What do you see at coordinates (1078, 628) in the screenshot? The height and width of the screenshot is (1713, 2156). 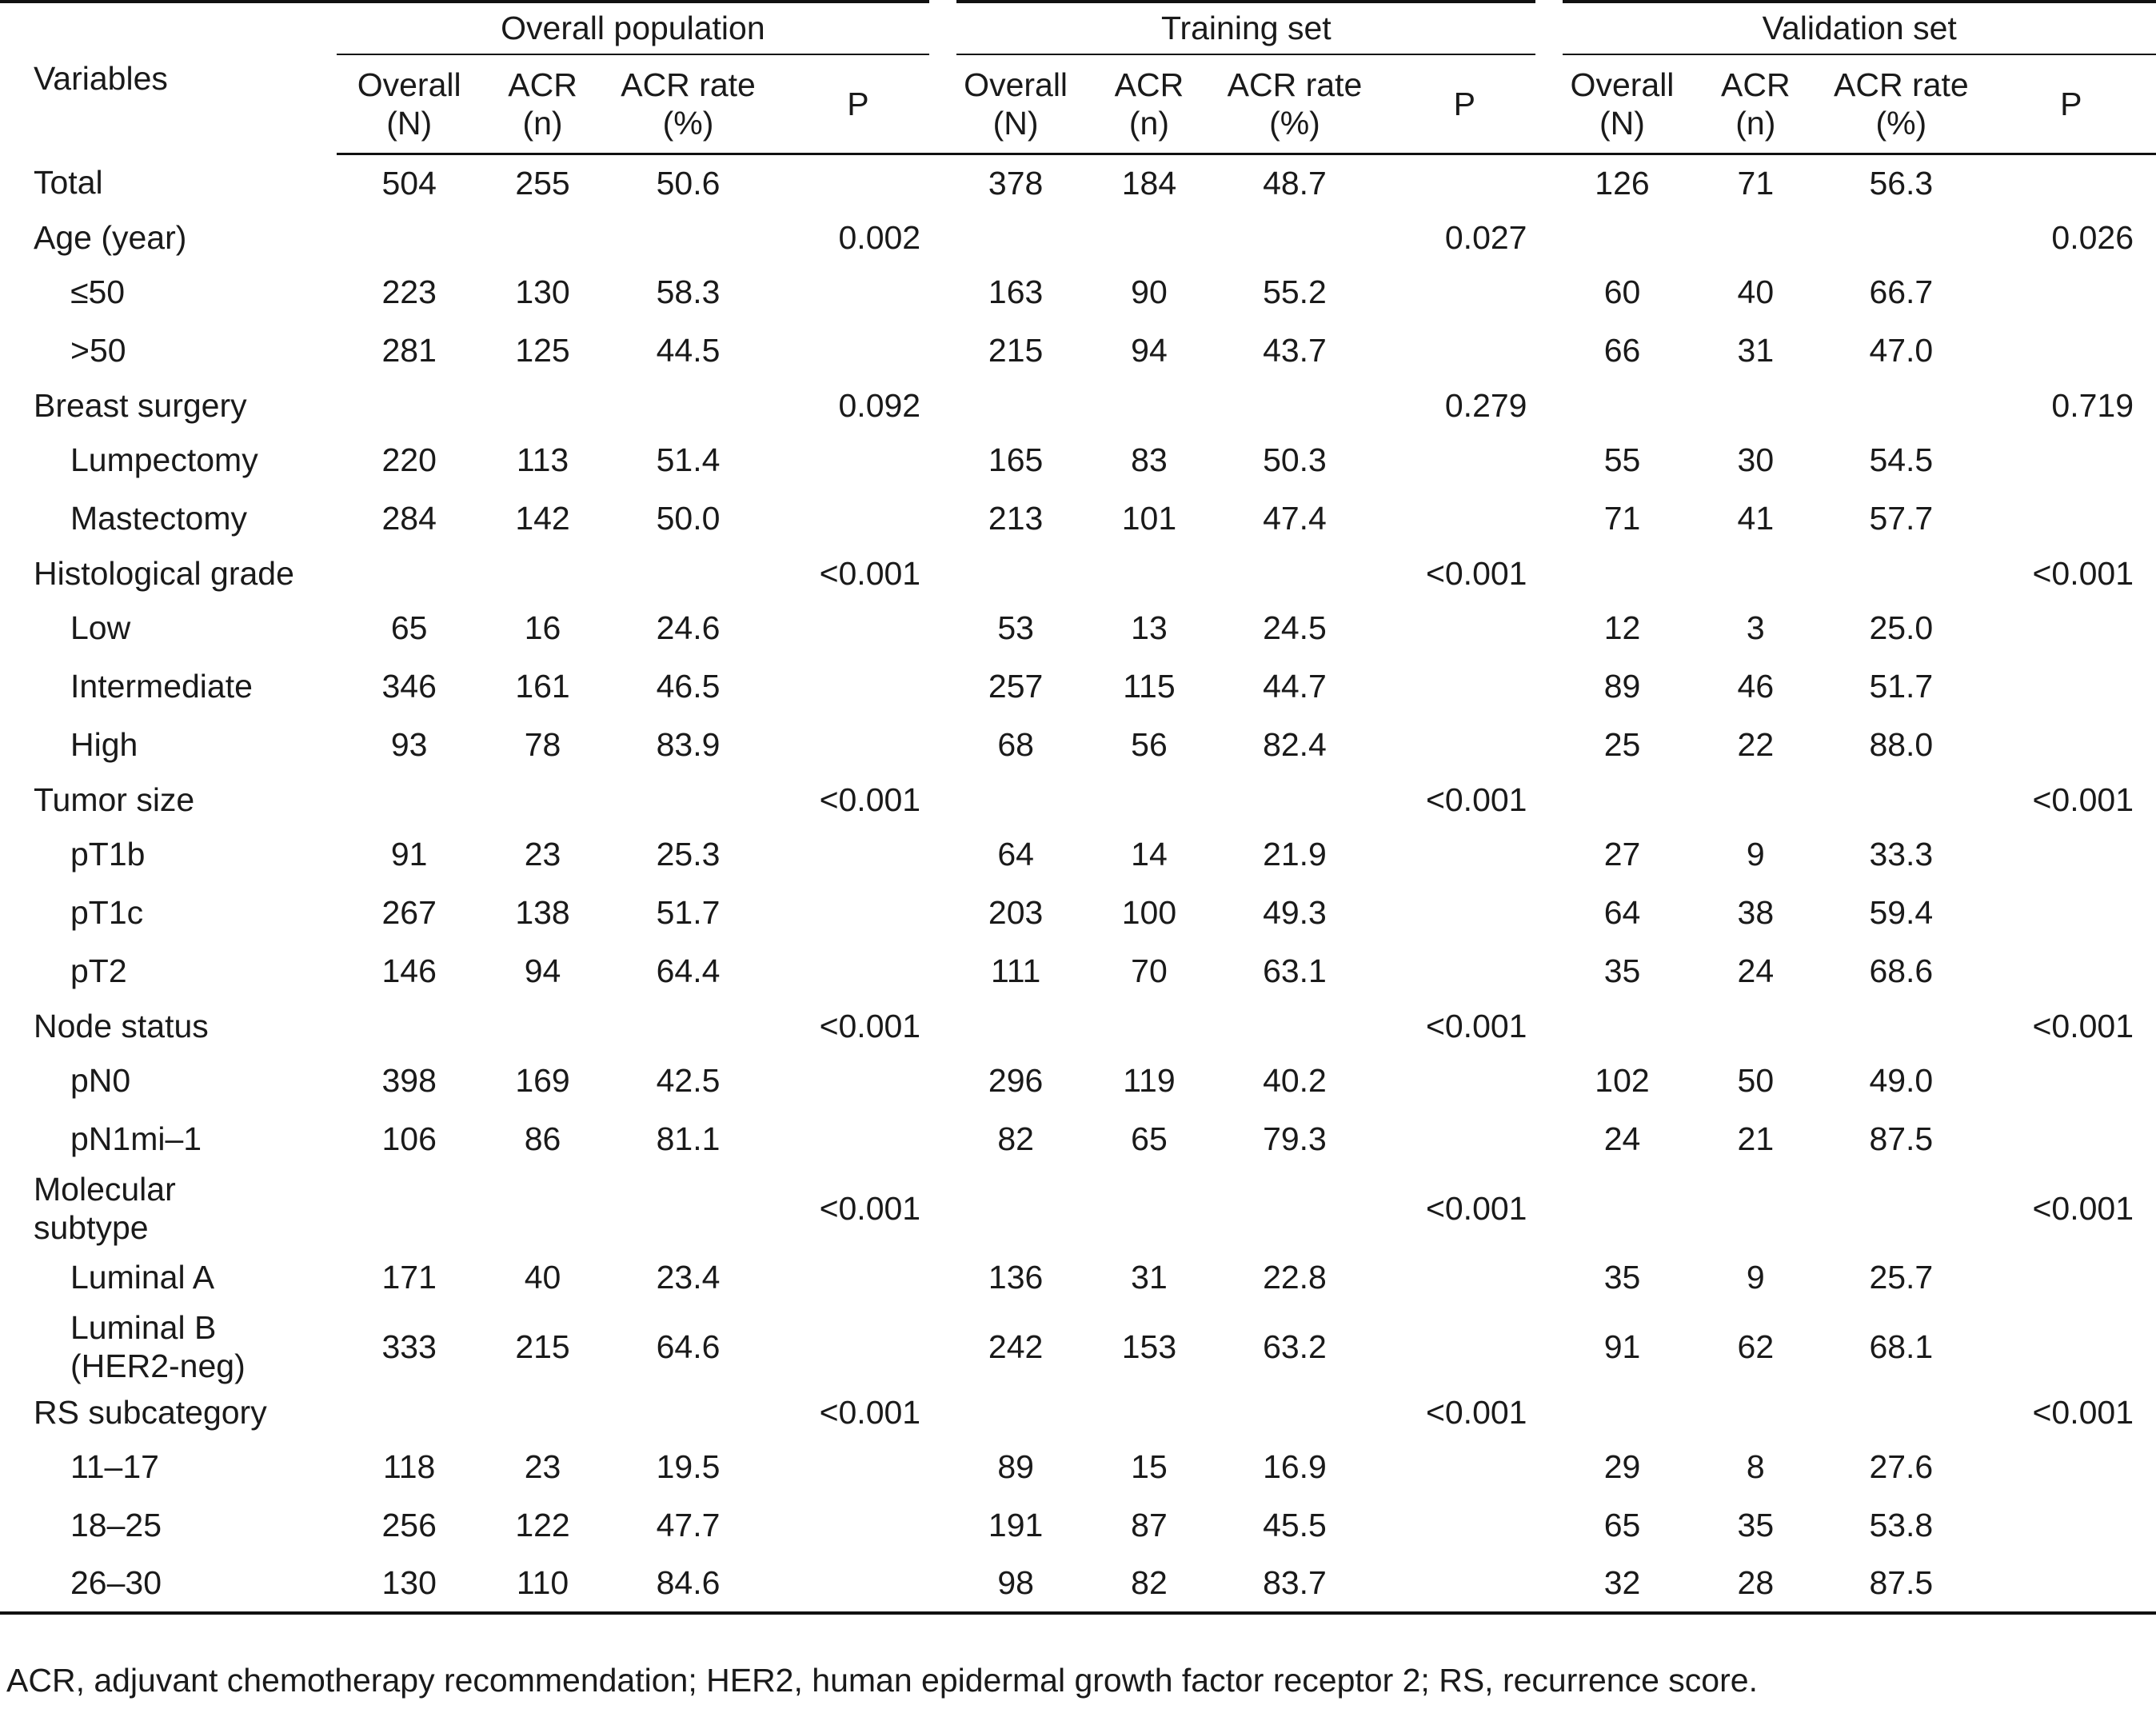 I see `table-row: Low 65 16 24.6 53 13 24.5 12 3 25.0` at bounding box center [1078, 628].